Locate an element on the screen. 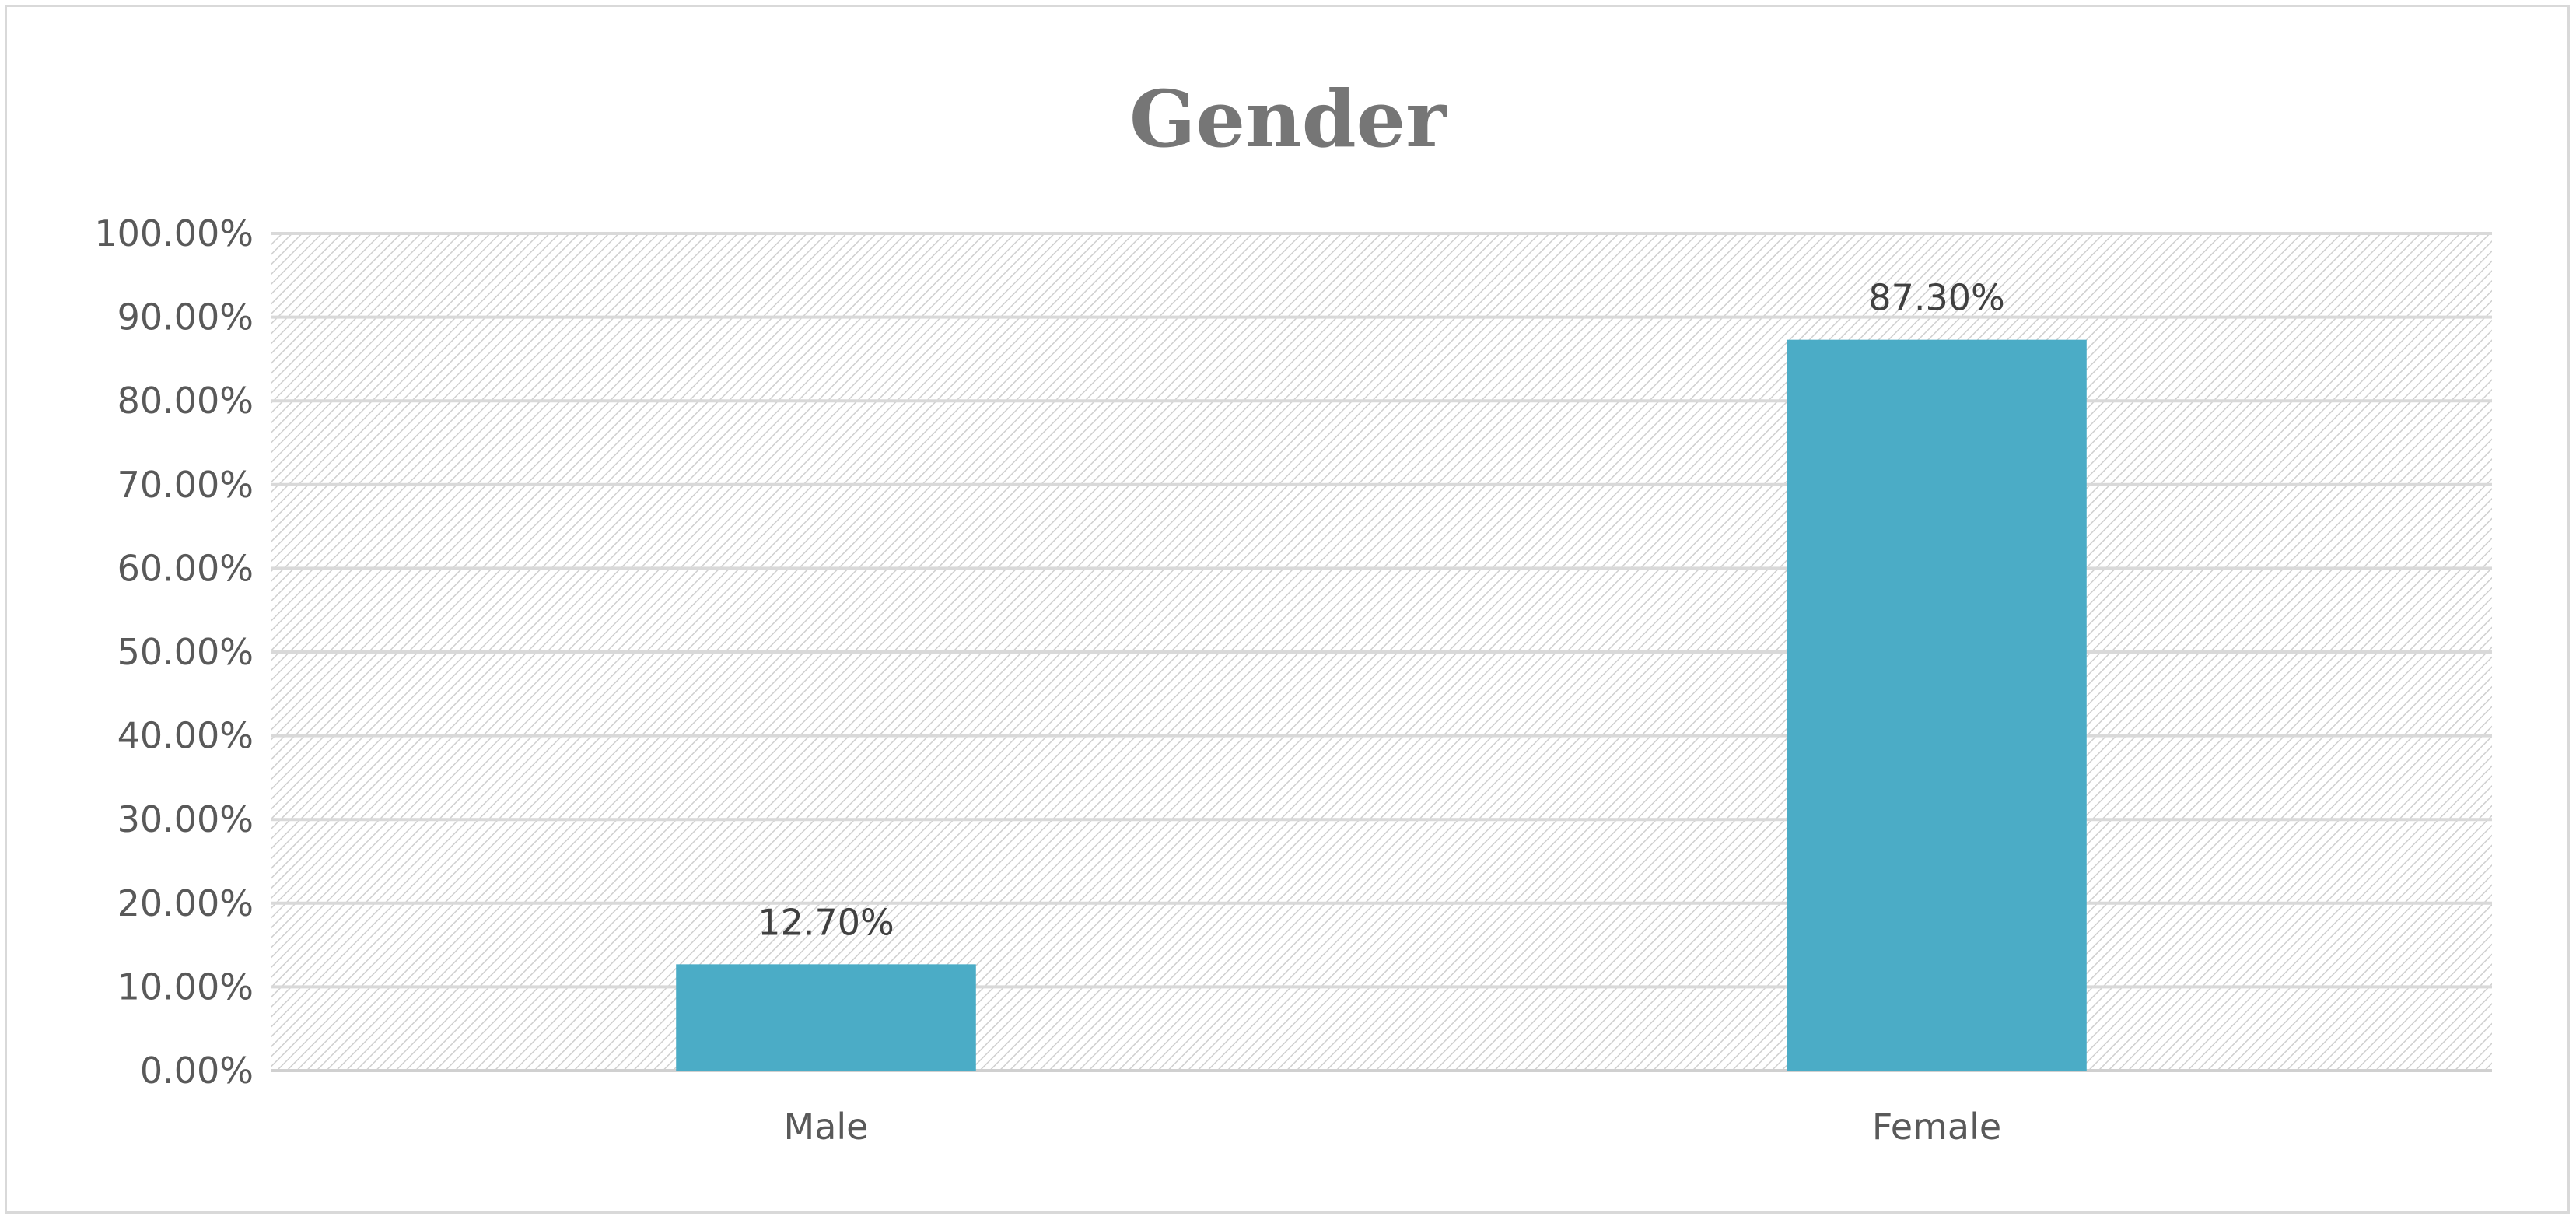  y-tick-label: 30.00% is located at coordinates (186, 819).